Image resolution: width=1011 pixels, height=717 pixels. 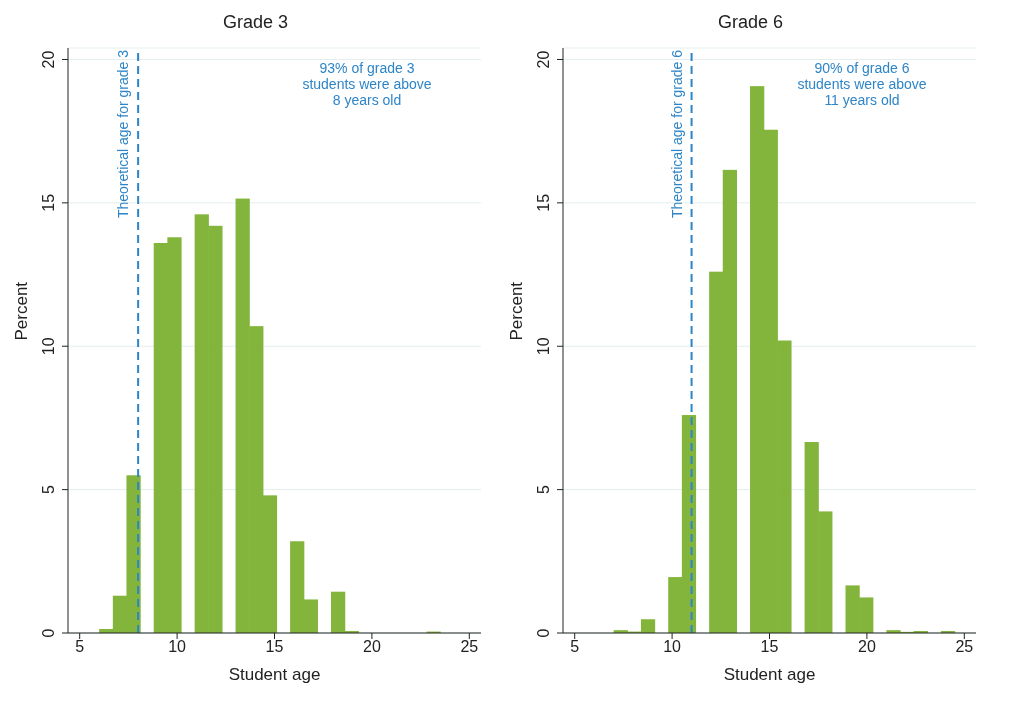 I want to click on ref-line-label: Theoretical age for grade 3, so click(x=123, y=134).